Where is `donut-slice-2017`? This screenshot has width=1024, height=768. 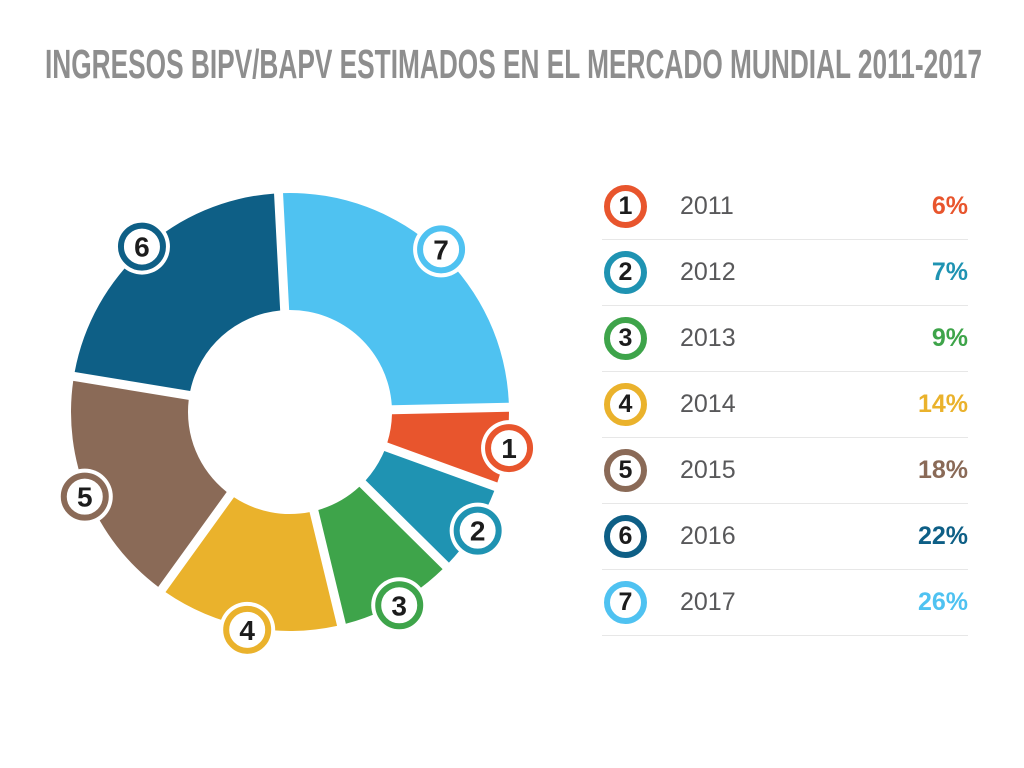
donut-slice-2017 is located at coordinates (396, 299).